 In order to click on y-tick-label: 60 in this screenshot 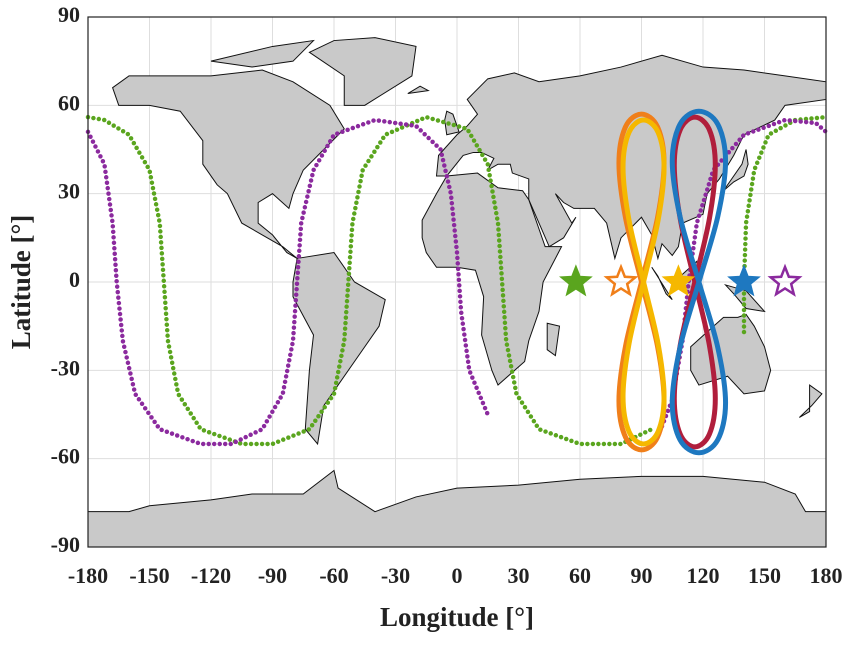, I will do `click(69, 102)`.